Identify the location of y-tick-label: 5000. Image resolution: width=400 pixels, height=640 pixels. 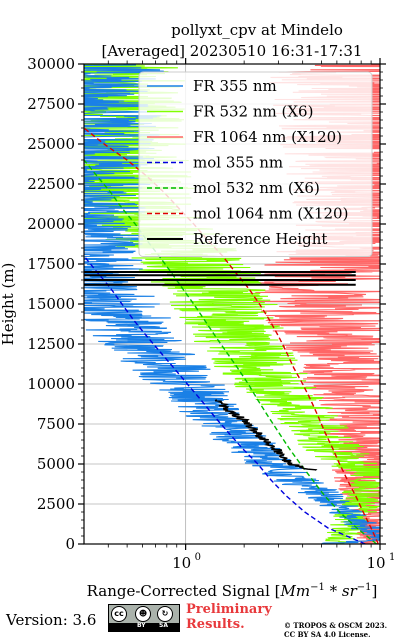
(56, 464).